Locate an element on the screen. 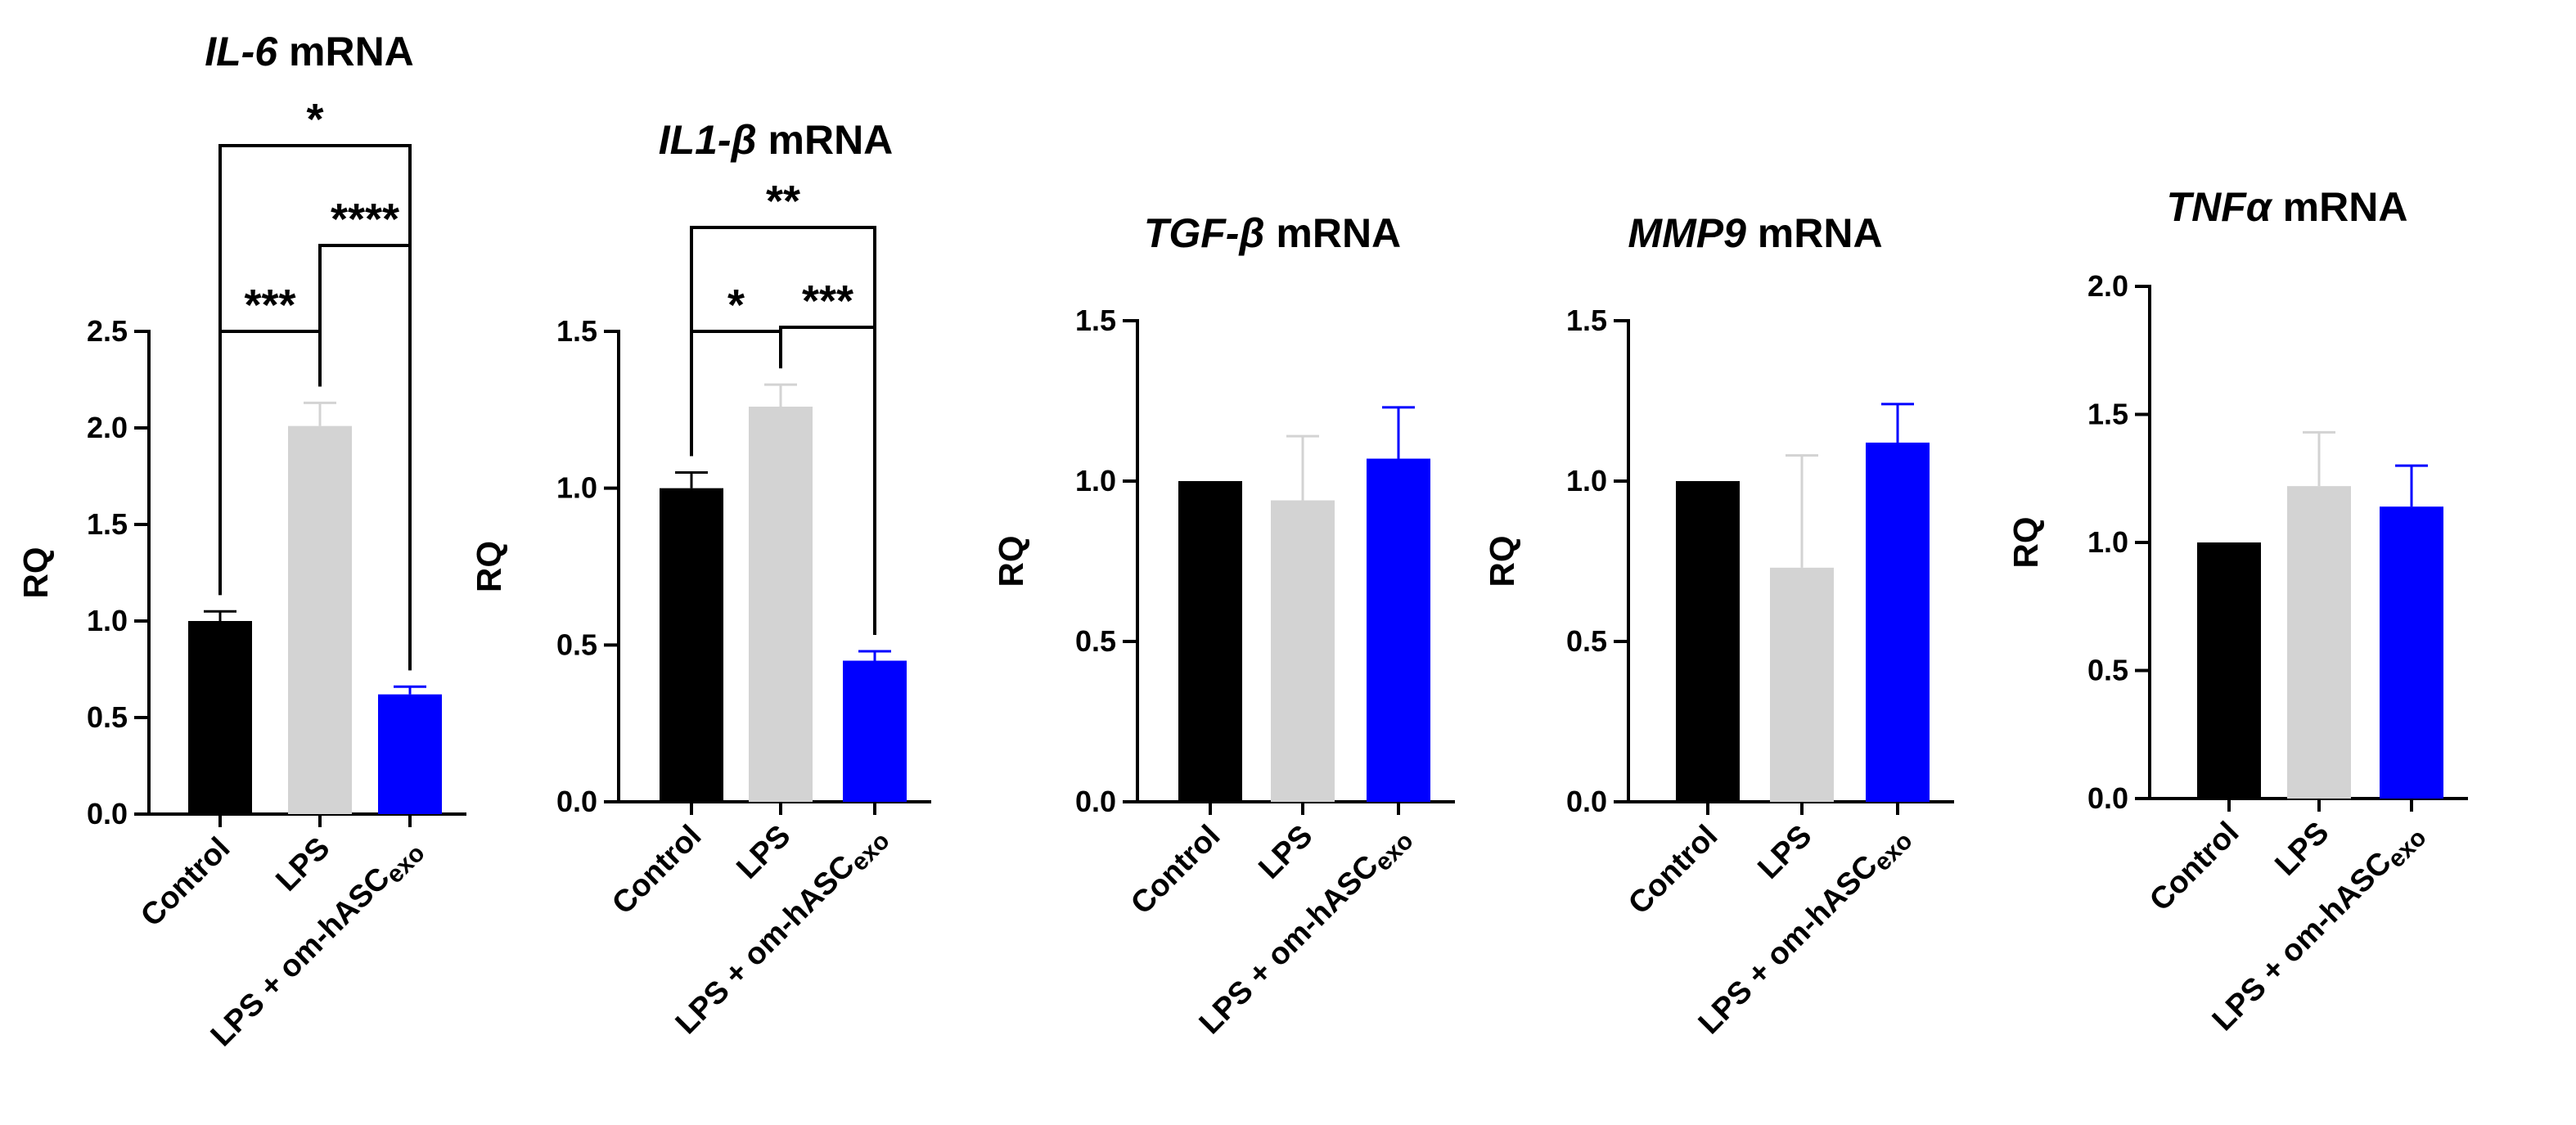  title-gene: TGF-β is located at coordinates (1204, 233).